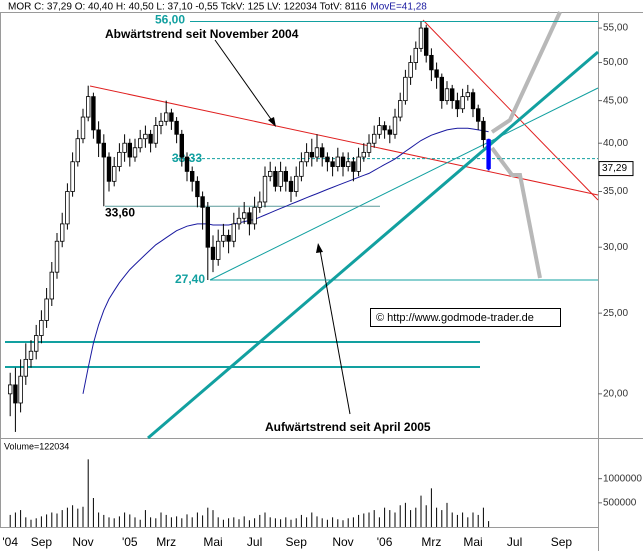 The image size is (643, 551). I want to click on x-tick-label: Jul, so click(254, 542).